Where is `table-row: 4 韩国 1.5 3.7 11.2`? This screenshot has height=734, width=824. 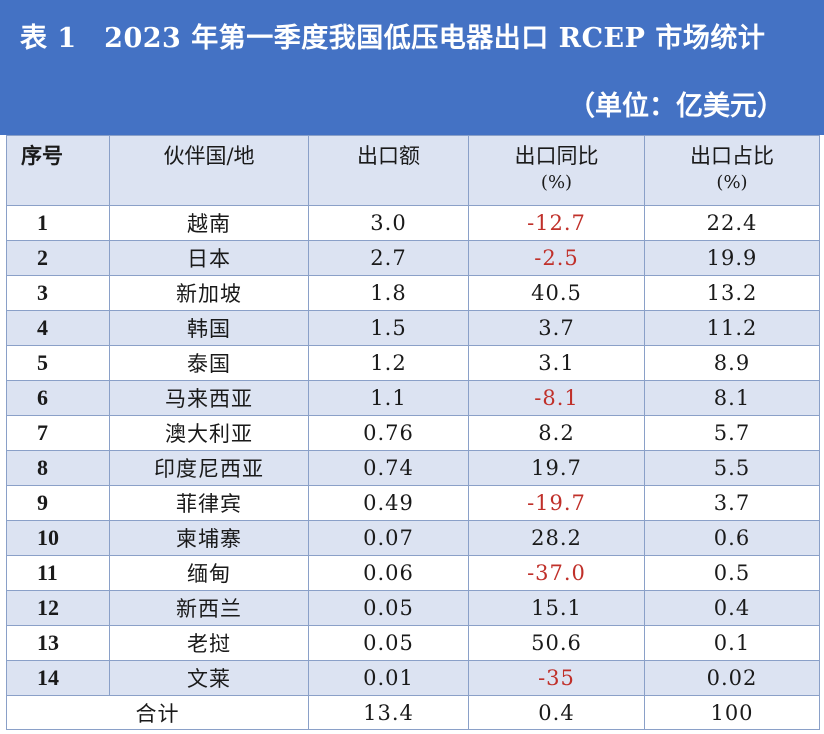
table-row: 4 韩国 1.5 3.7 11.2 is located at coordinates (413, 328).